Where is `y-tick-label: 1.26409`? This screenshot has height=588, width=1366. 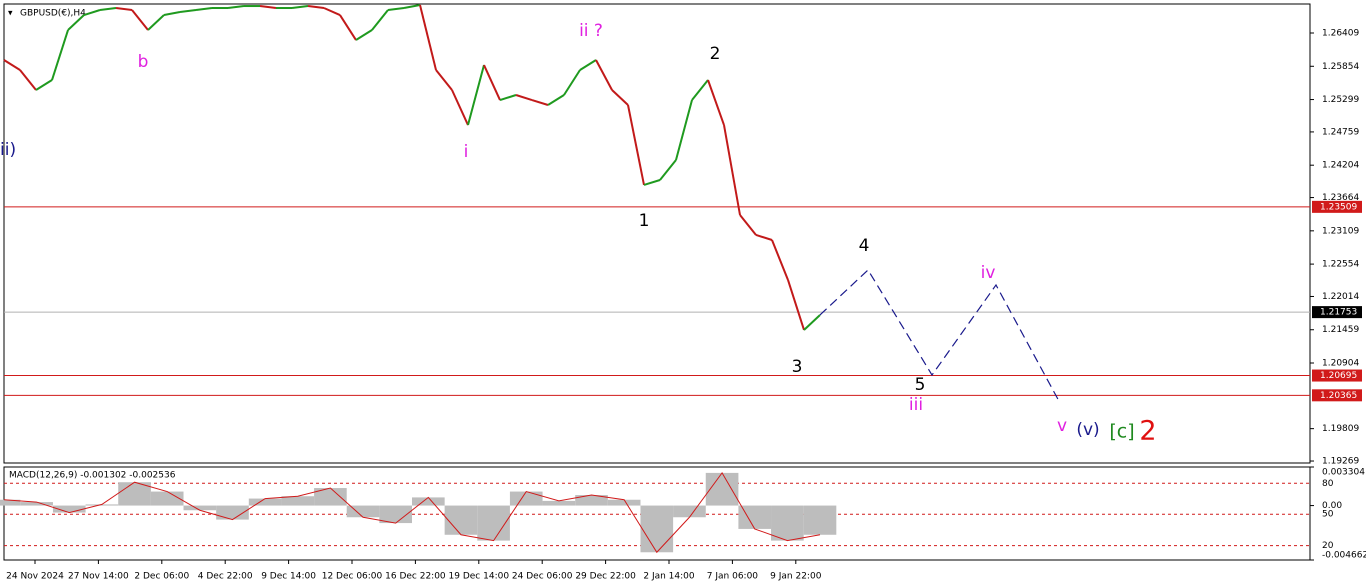
y-tick-label: 1.26409 is located at coordinates (1340, 34).